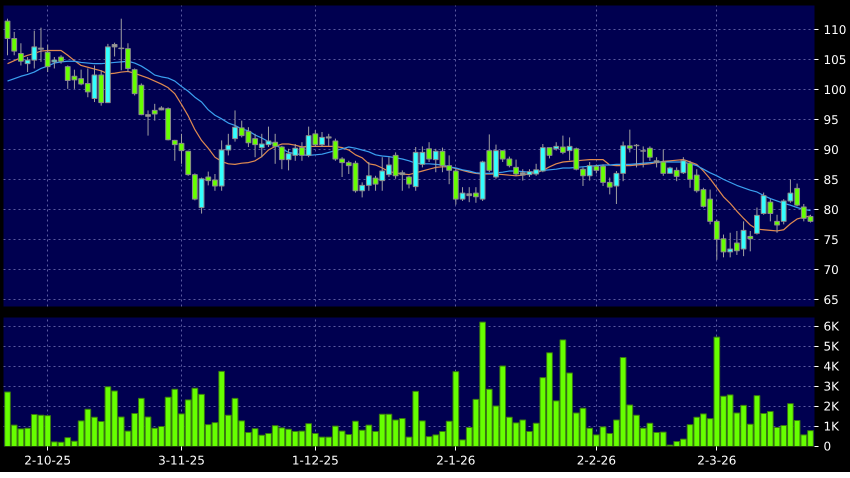 This screenshot has height=478, width=850. Describe the element at coordinates (828, 447) in the screenshot. I see `y-tick-label: 0` at that location.